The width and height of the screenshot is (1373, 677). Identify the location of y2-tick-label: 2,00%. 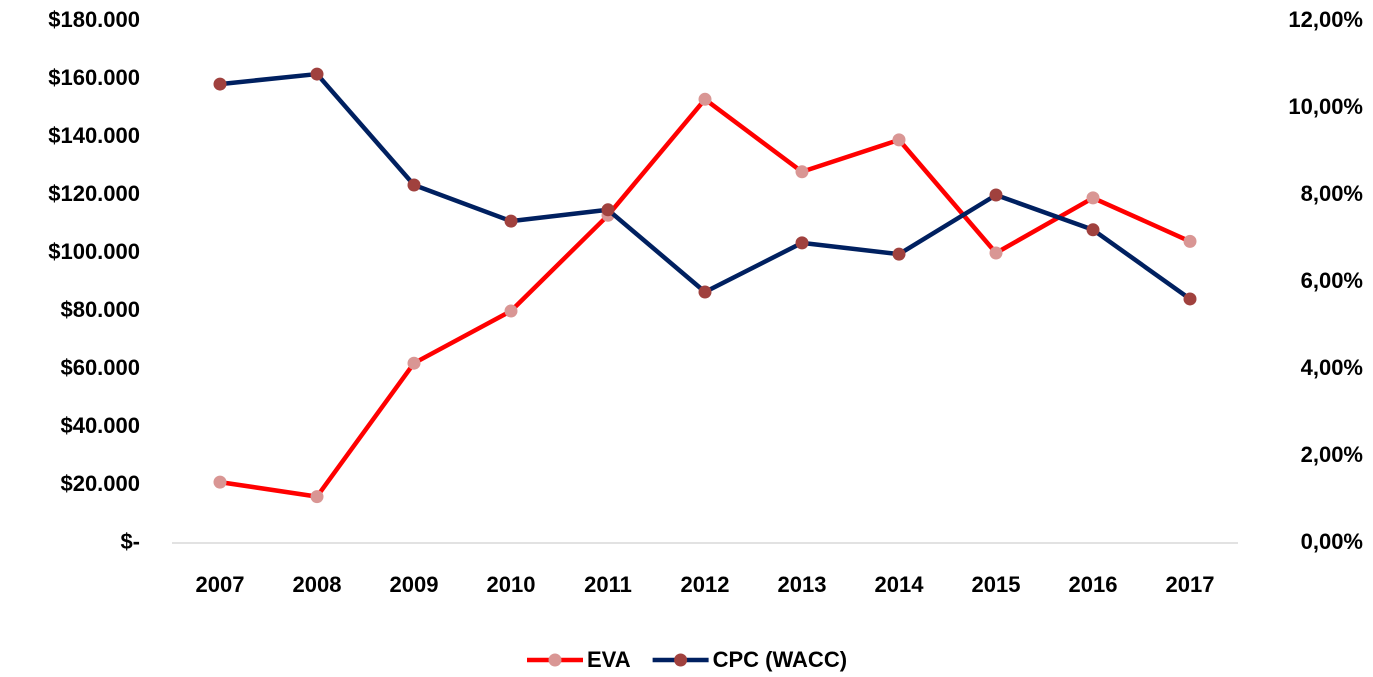
(1332, 454).